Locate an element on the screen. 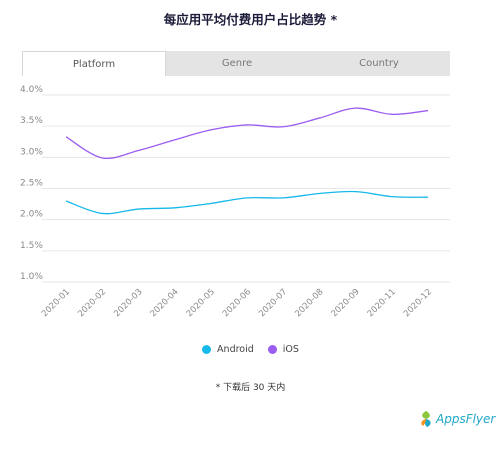  y-tick-label: 1.0% is located at coordinates (31, 277).